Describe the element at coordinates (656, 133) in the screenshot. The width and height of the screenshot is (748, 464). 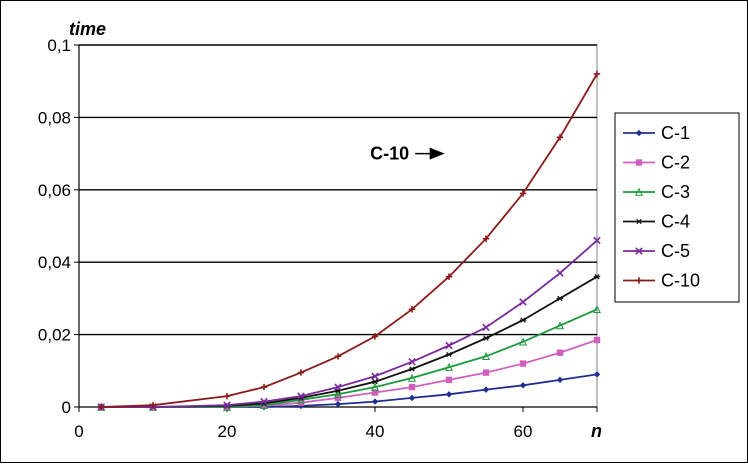
I see `legend-item: C-1` at that location.